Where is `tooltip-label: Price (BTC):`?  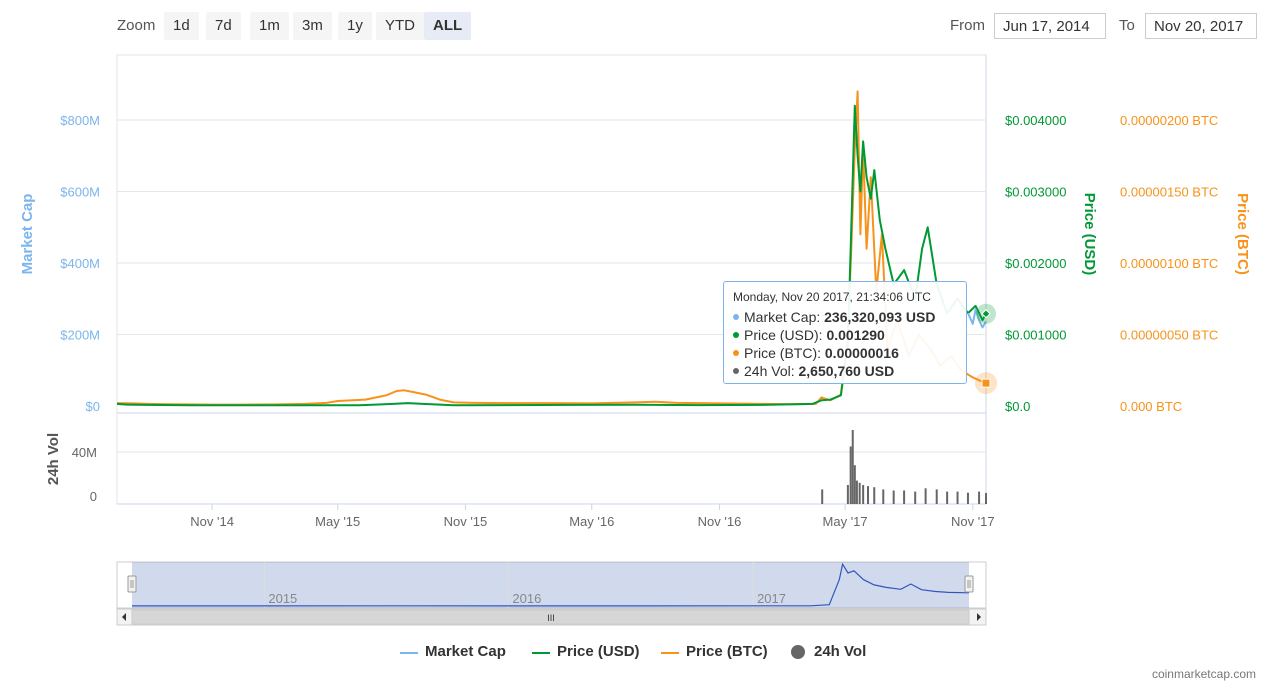
tooltip-label: Price (BTC): is located at coordinates (784, 353).